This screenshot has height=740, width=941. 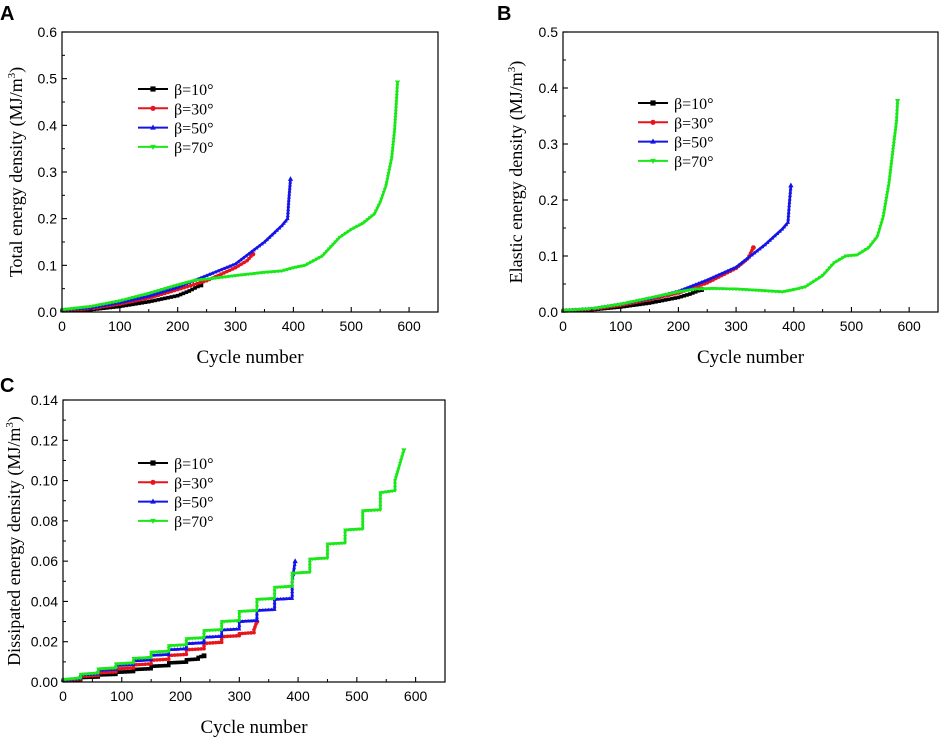 What do you see at coordinates (44, 400) in the screenshot?
I see `y-tick-label: 0.14` at bounding box center [44, 400].